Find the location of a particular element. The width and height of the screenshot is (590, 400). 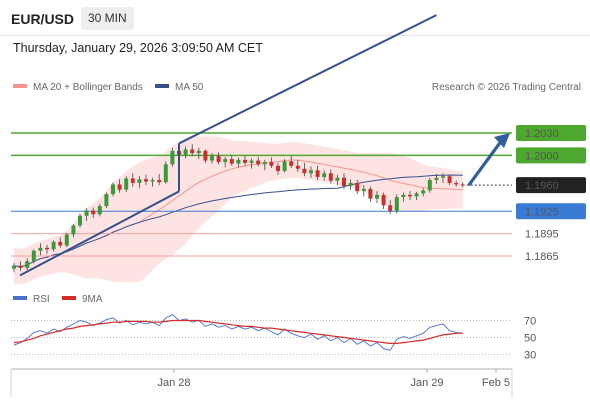

header-bar: EUR/USD 30 MIN is located at coordinates (295, 18).